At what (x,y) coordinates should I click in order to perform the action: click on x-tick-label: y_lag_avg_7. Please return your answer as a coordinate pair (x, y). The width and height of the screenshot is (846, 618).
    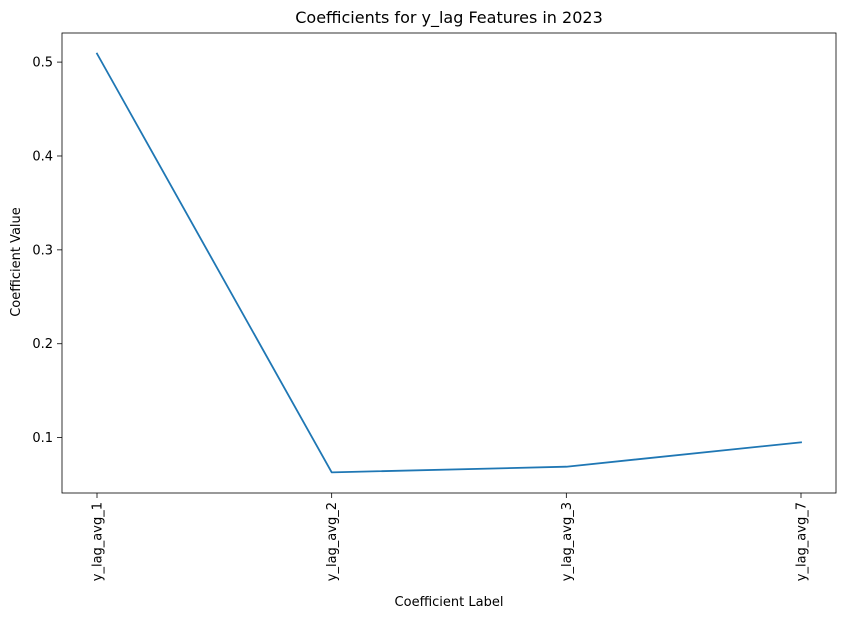
    Looking at the image, I should click on (802, 541).